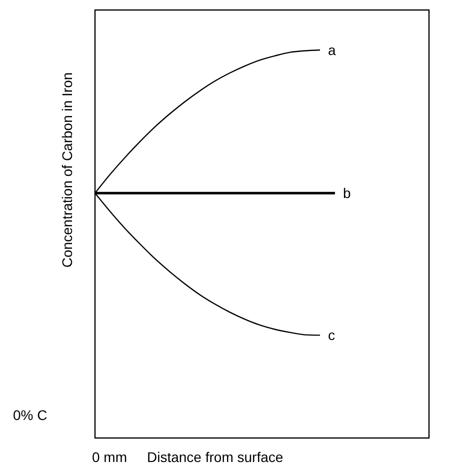 The image size is (471, 469). What do you see at coordinates (30, 415) in the screenshot?
I see `text: 0% C` at bounding box center [30, 415].